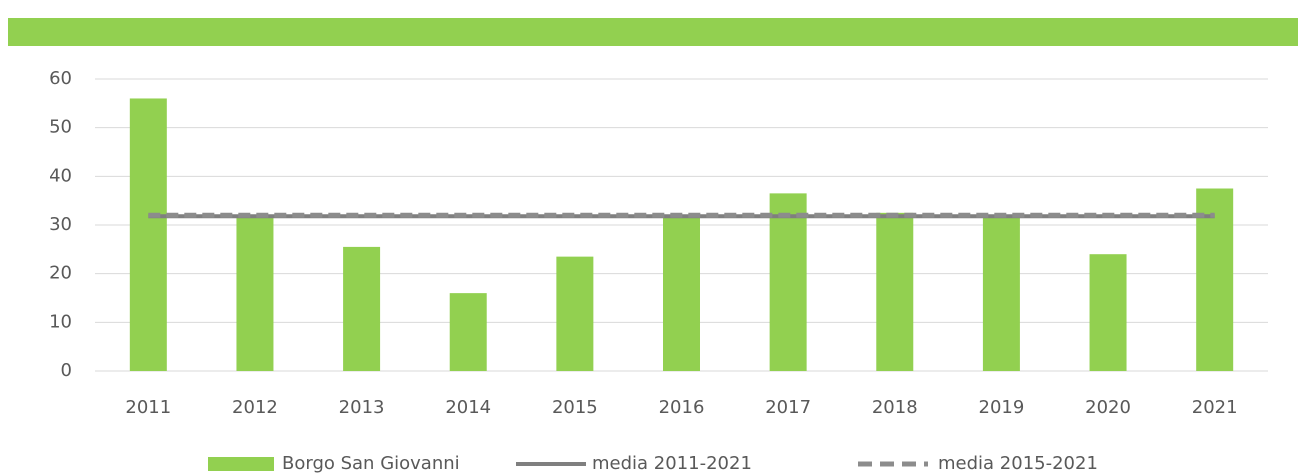 Image resolution: width=1298 pixels, height=476 pixels. I want to click on y-tick-label: 60, so click(60, 78).